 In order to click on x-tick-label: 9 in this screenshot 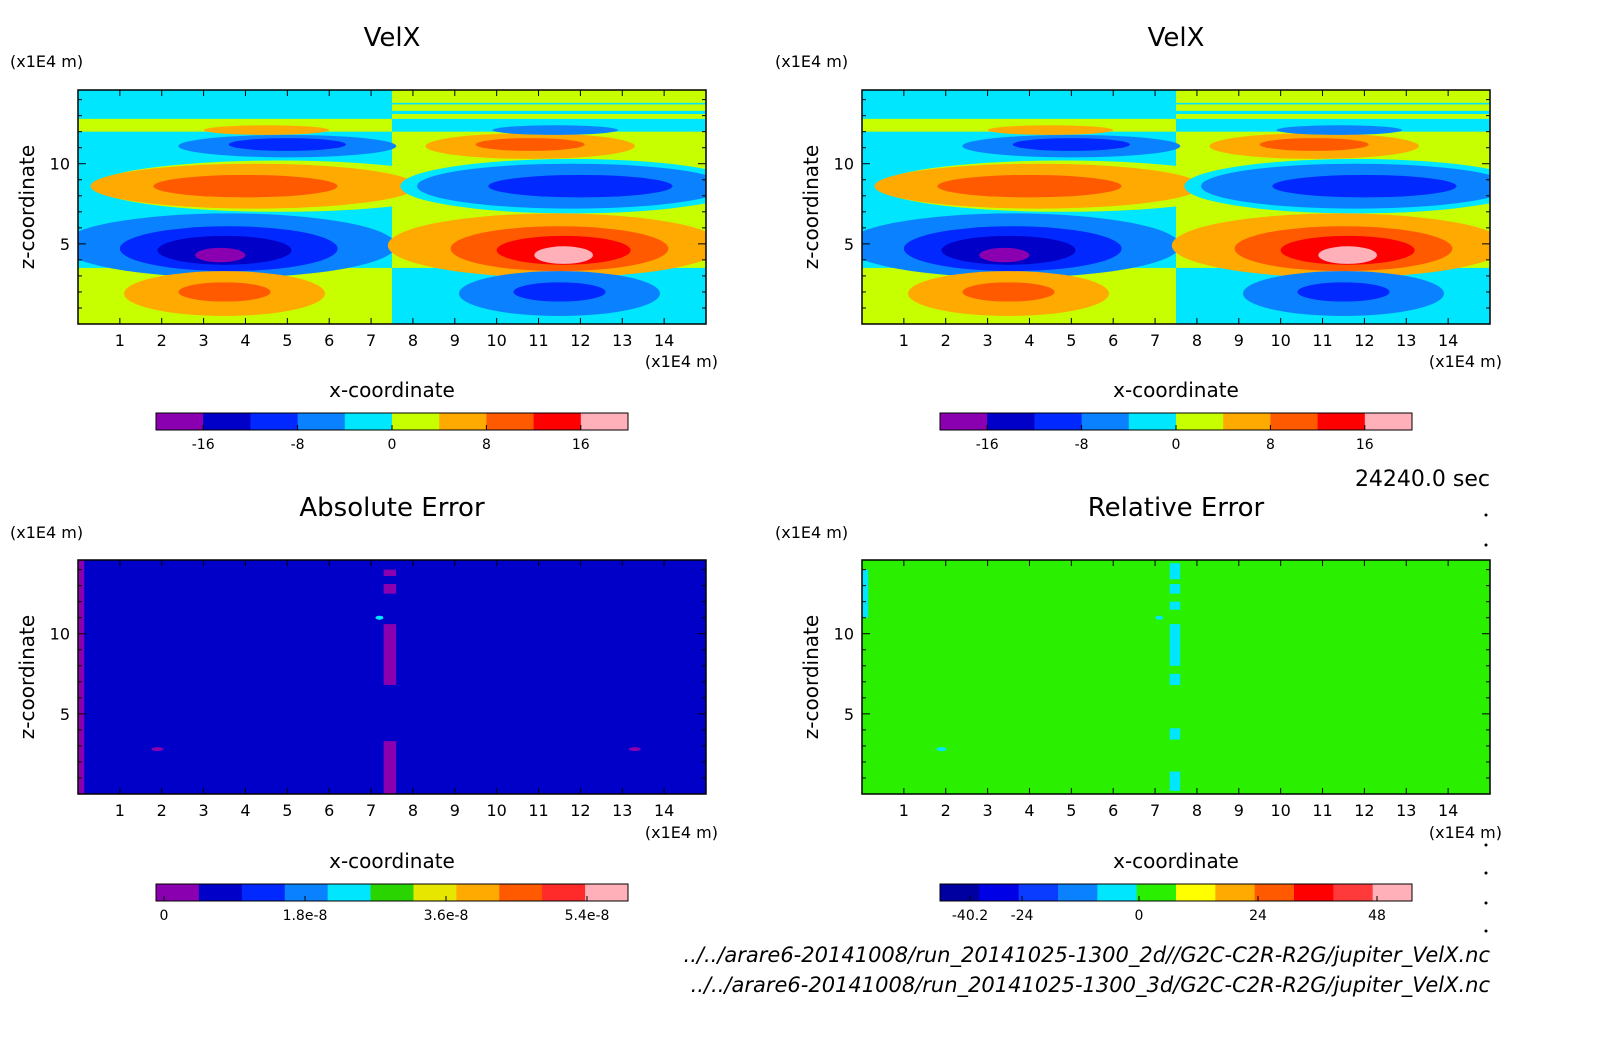, I will do `click(1239, 810)`.